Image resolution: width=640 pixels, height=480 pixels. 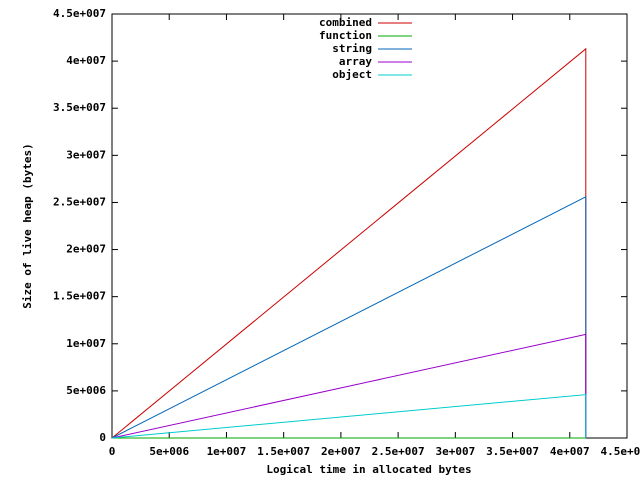 What do you see at coordinates (455, 451) in the screenshot?
I see `x-tick-label: 3e+007` at bounding box center [455, 451].